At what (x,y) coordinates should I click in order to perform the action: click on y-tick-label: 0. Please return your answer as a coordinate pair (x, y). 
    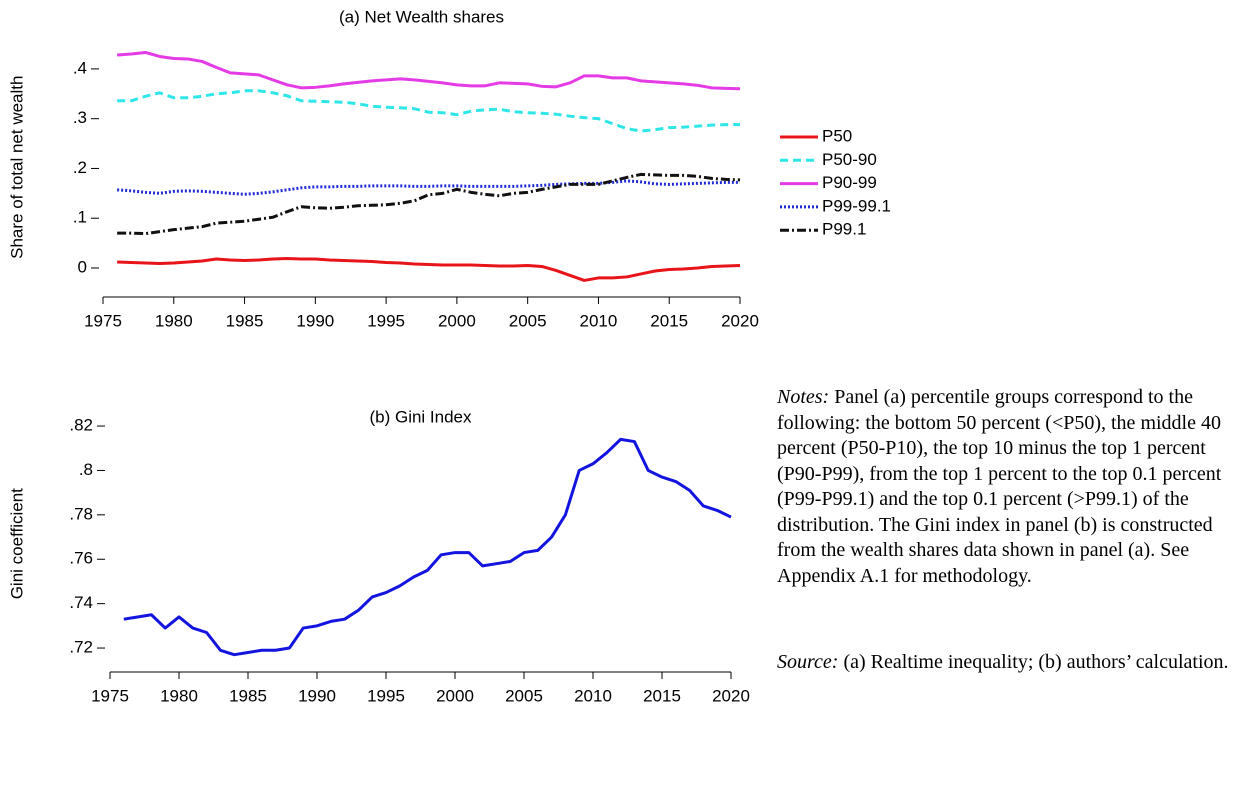
    Looking at the image, I should click on (82, 266).